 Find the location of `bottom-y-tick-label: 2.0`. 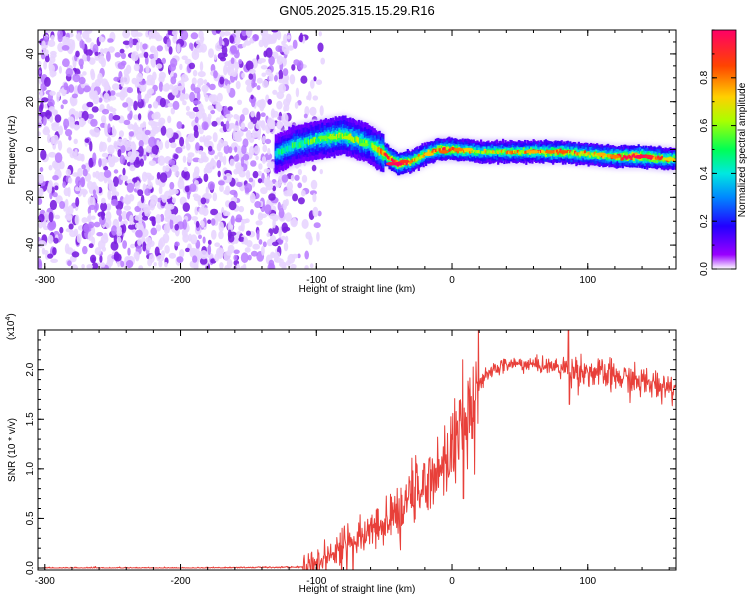

bottom-y-tick-label: 2.0 is located at coordinates (30, 369).